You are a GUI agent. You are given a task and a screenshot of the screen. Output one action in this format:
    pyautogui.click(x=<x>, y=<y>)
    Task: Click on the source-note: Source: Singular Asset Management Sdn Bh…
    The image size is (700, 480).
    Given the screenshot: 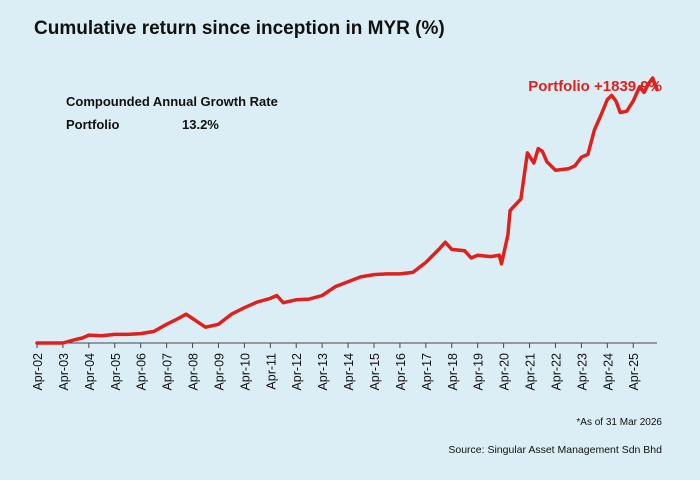 What is the action you would take?
    pyautogui.click(x=555, y=450)
    